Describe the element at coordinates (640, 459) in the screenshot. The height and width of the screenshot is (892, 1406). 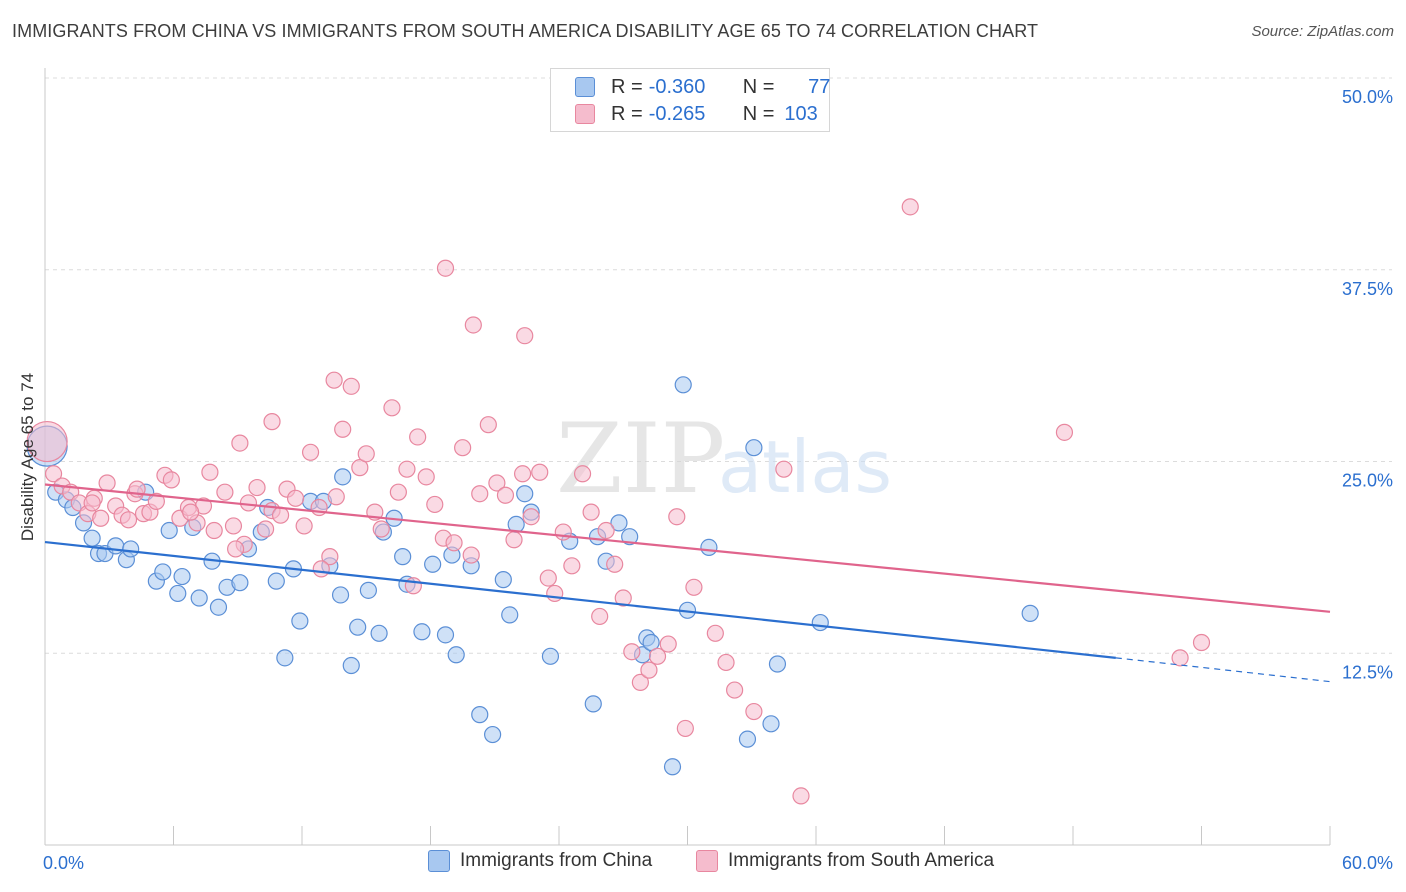
I see `watermark-zip: ZIP` at that location.